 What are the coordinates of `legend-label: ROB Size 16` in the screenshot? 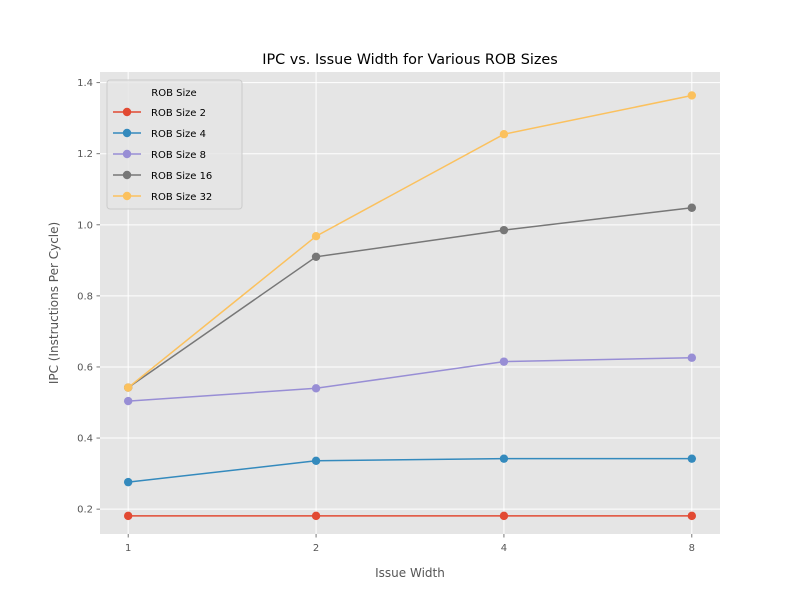 It's located at (181, 176).